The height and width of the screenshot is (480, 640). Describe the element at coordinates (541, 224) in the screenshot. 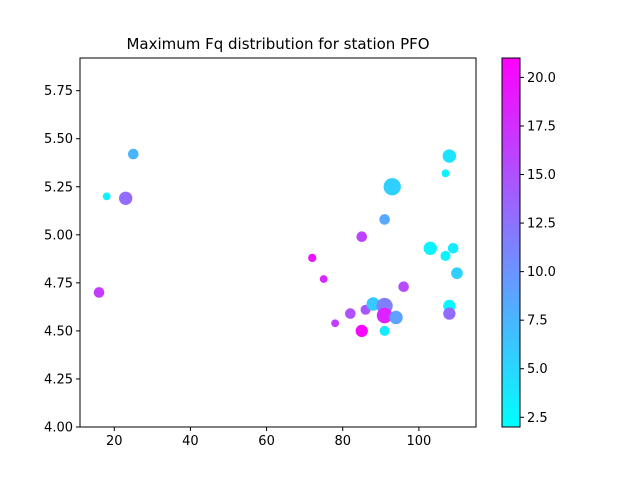

I see `colorbar-tick-label: 12.5` at that location.